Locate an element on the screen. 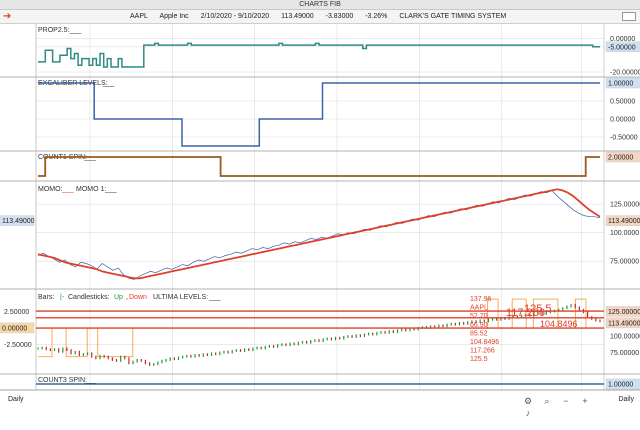 The image size is (640, 430). y-tick-label: 125.00000 is located at coordinates (625, 205).